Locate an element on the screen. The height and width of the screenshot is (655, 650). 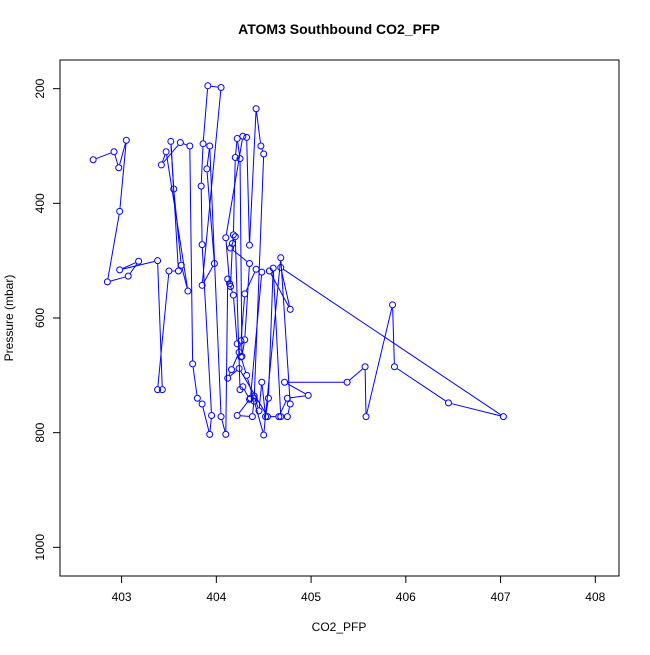
x-tick-label: 408 is located at coordinates (595, 597).